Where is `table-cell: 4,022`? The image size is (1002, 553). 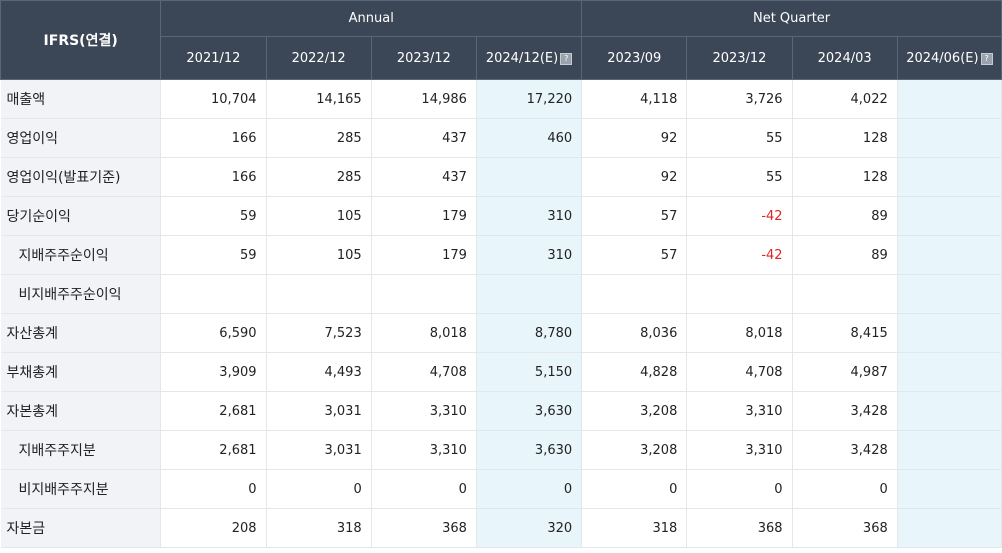 table-cell: 4,022 is located at coordinates (845, 99).